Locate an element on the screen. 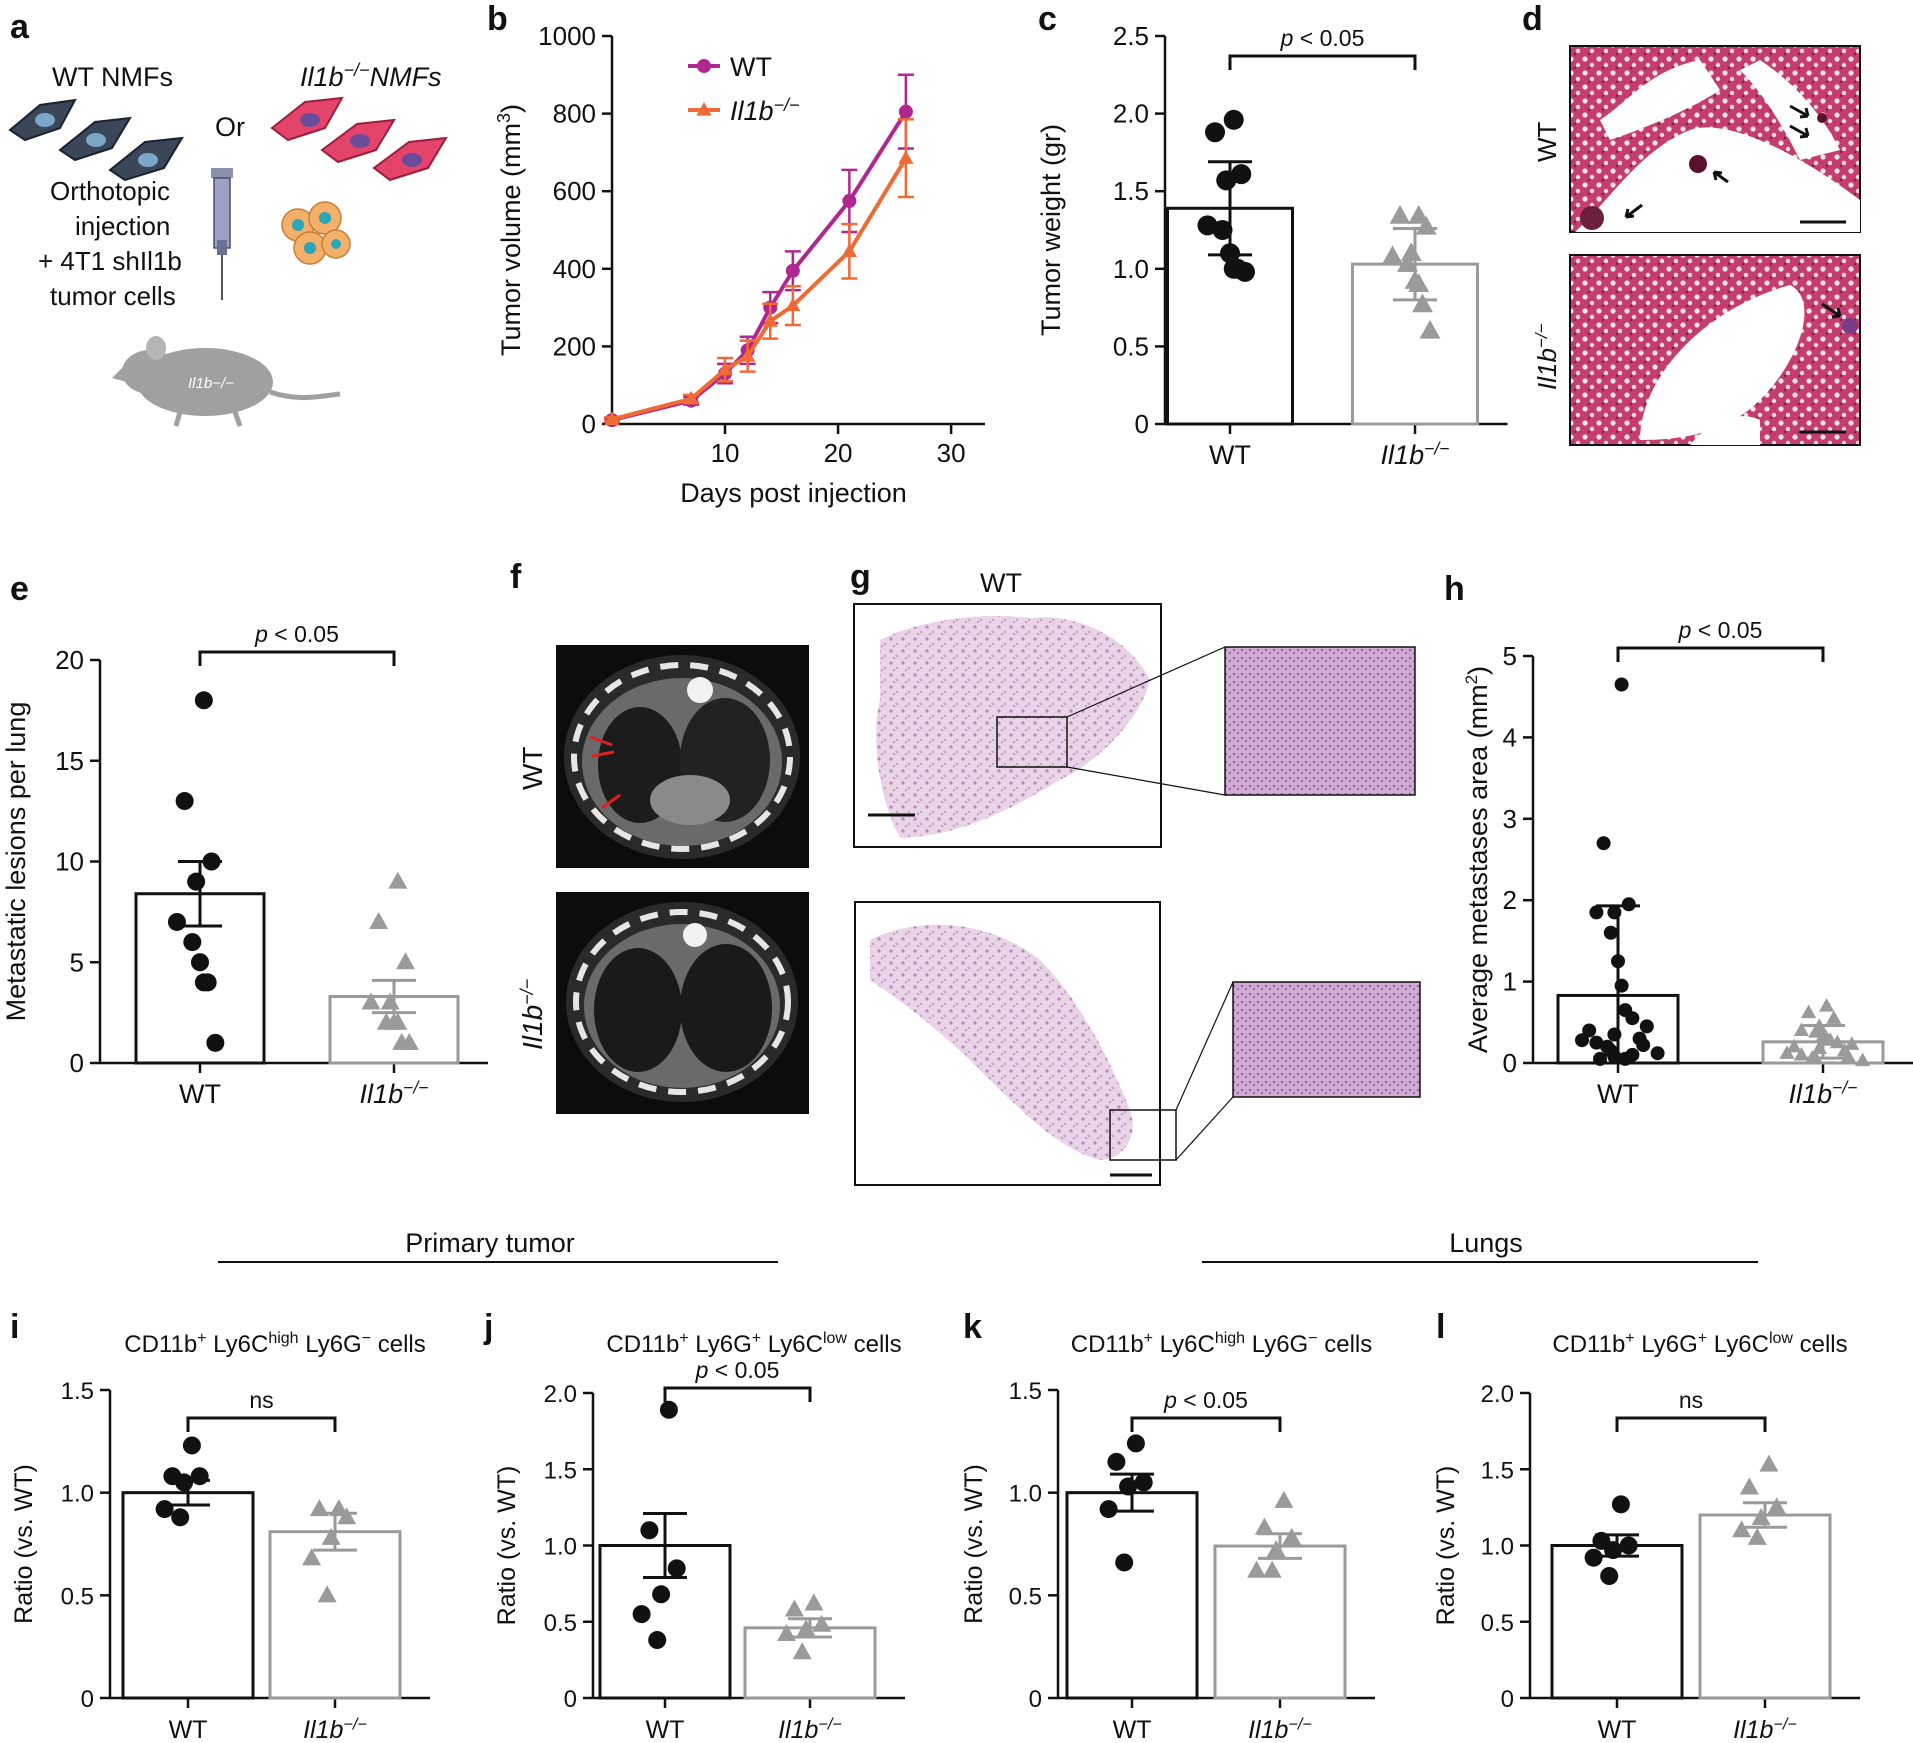 The height and width of the screenshot is (1743, 1913). x-tick-label: 10 is located at coordinates (725, 453).